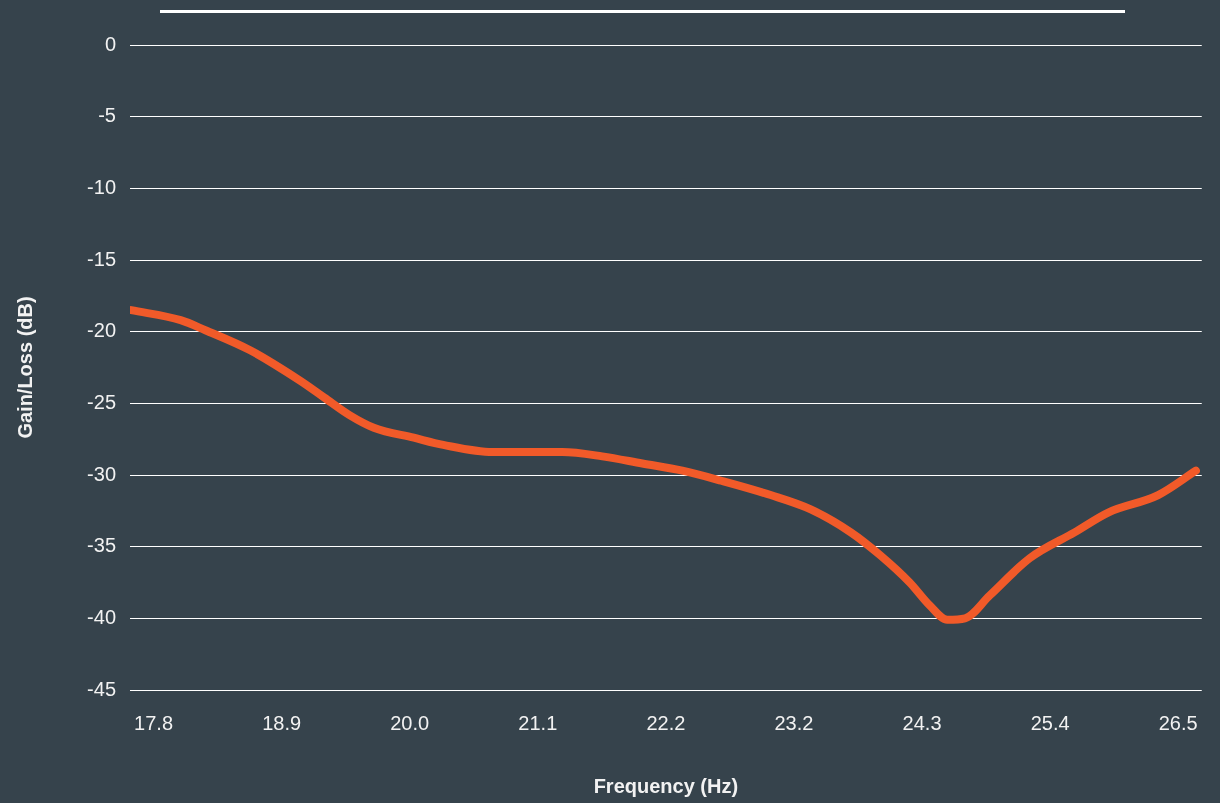  Describe the element at coordinates (101, 473) in the screenshot. I see `y-tick-label: -30` at that location.